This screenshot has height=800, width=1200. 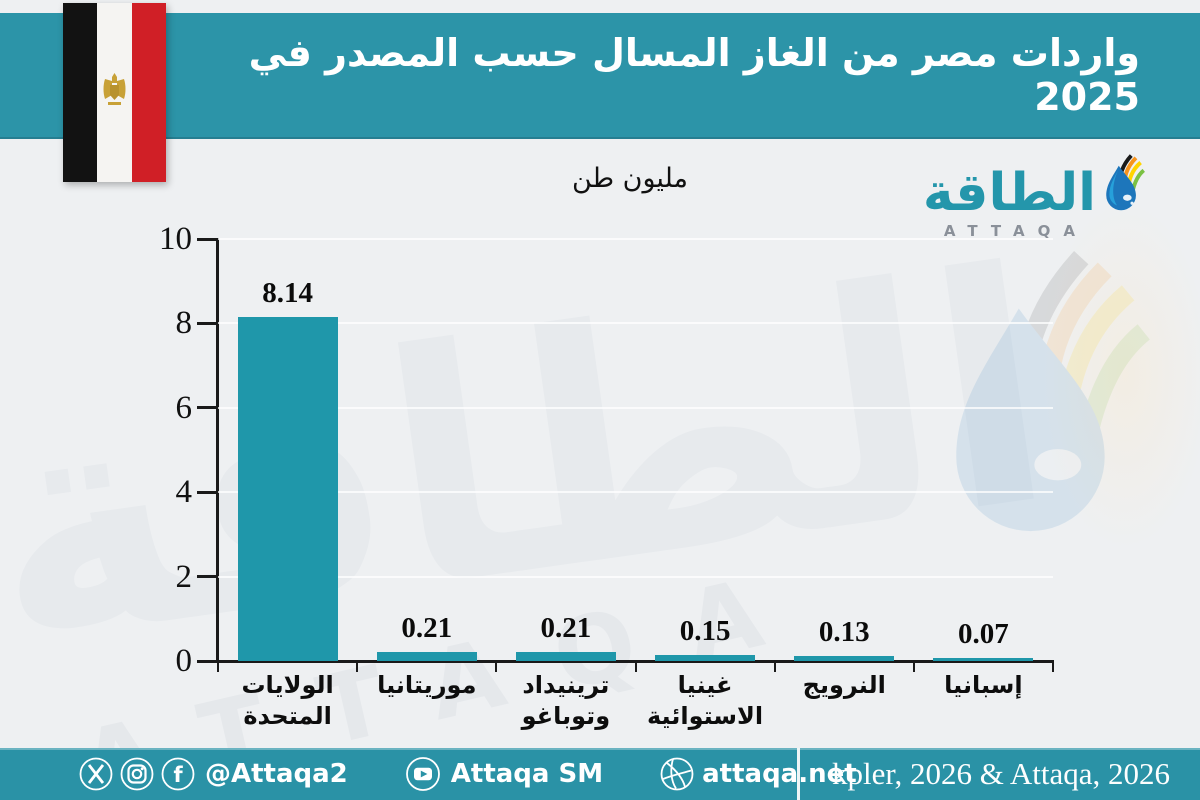 What do you see at coordinates (779, 774) in the screenshot?
I see `website-url: attaqa.net` at bounding box center [779, 774].